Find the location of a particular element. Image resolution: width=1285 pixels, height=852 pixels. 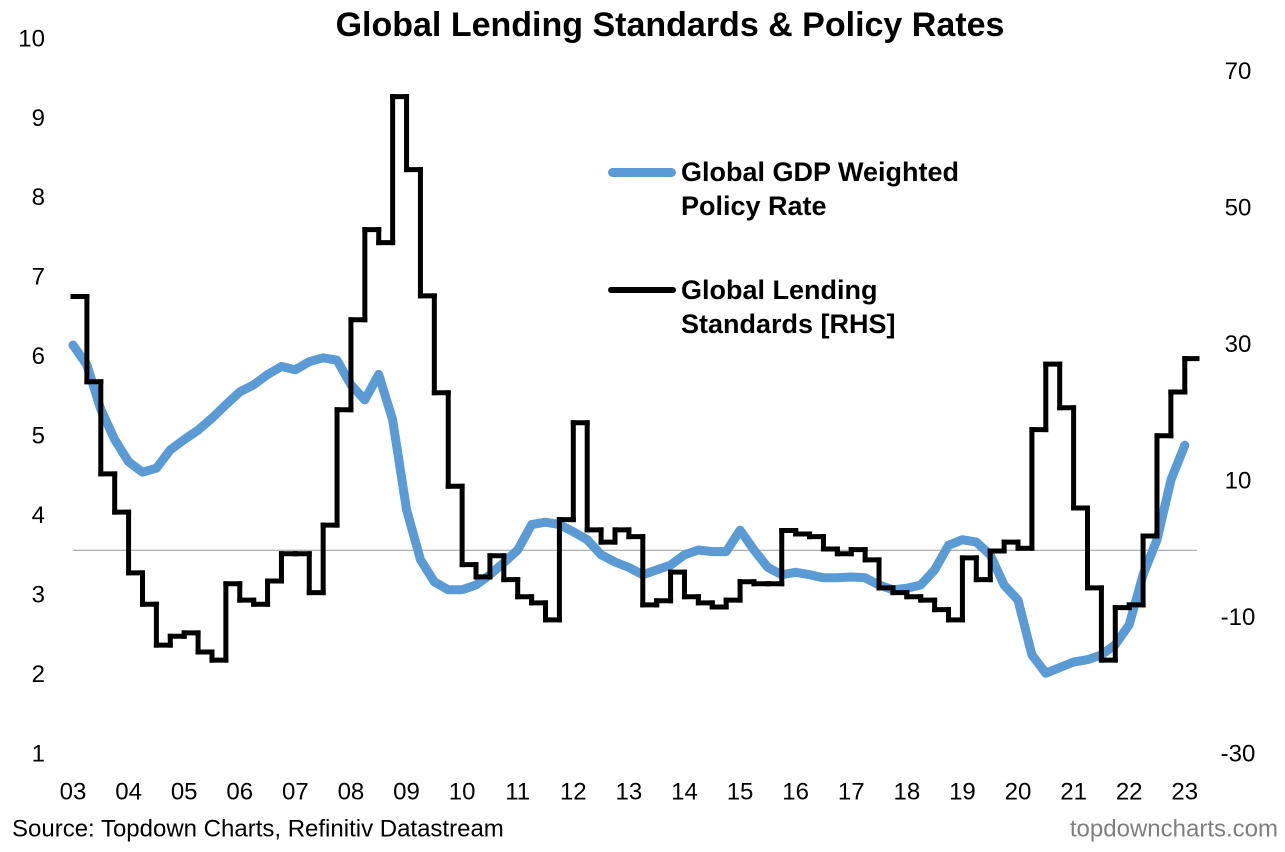

x-tick-label: 05 is located at coordinates (184, 791).